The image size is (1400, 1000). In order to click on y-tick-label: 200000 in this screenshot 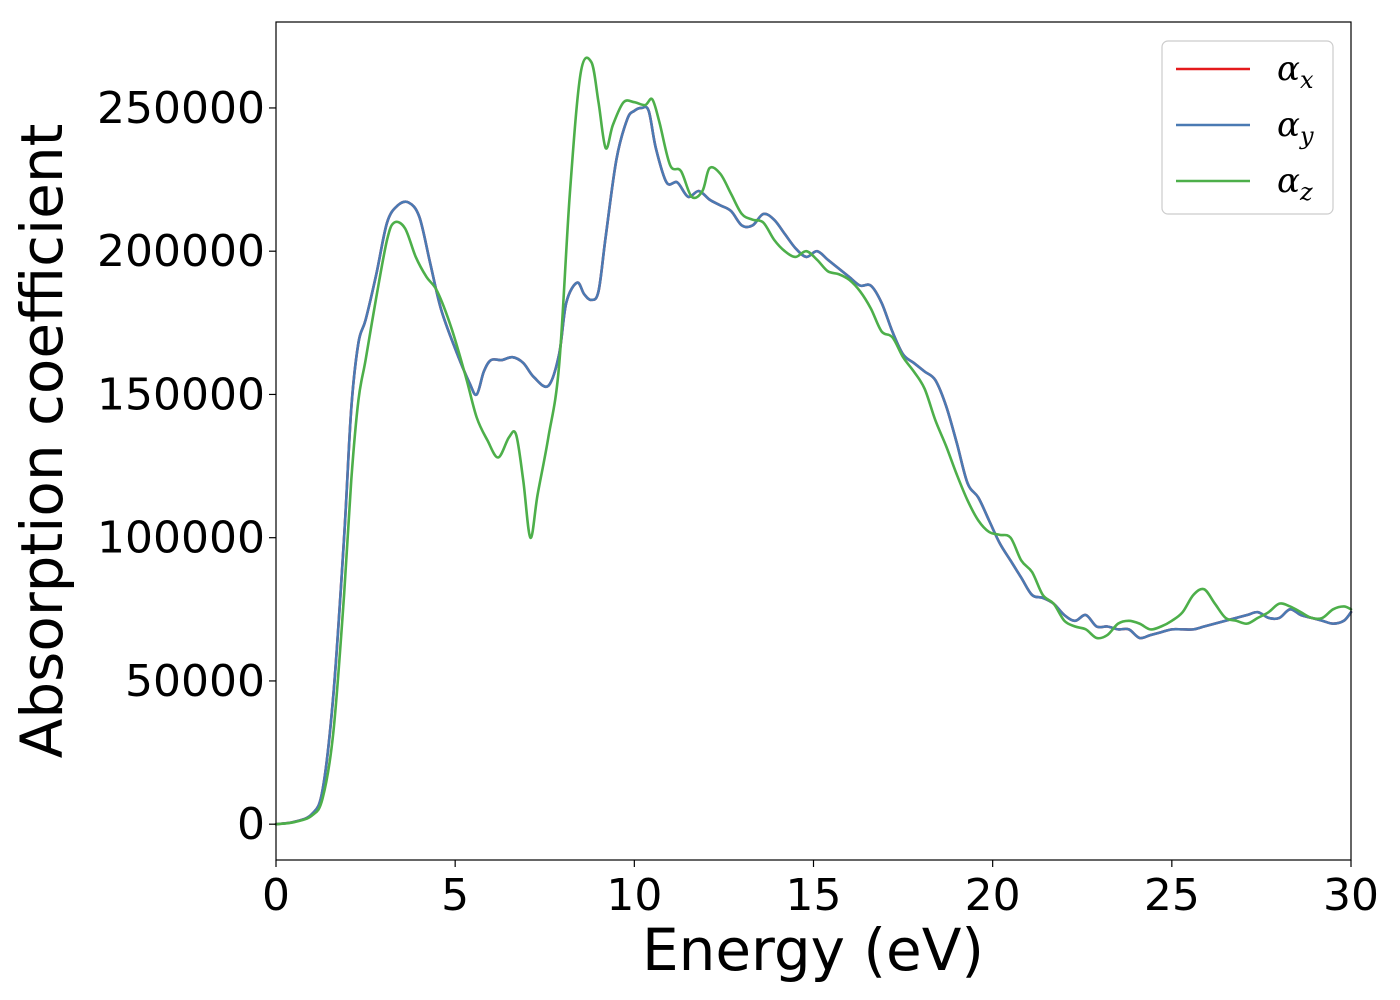, I will do `click(181, 251)`.